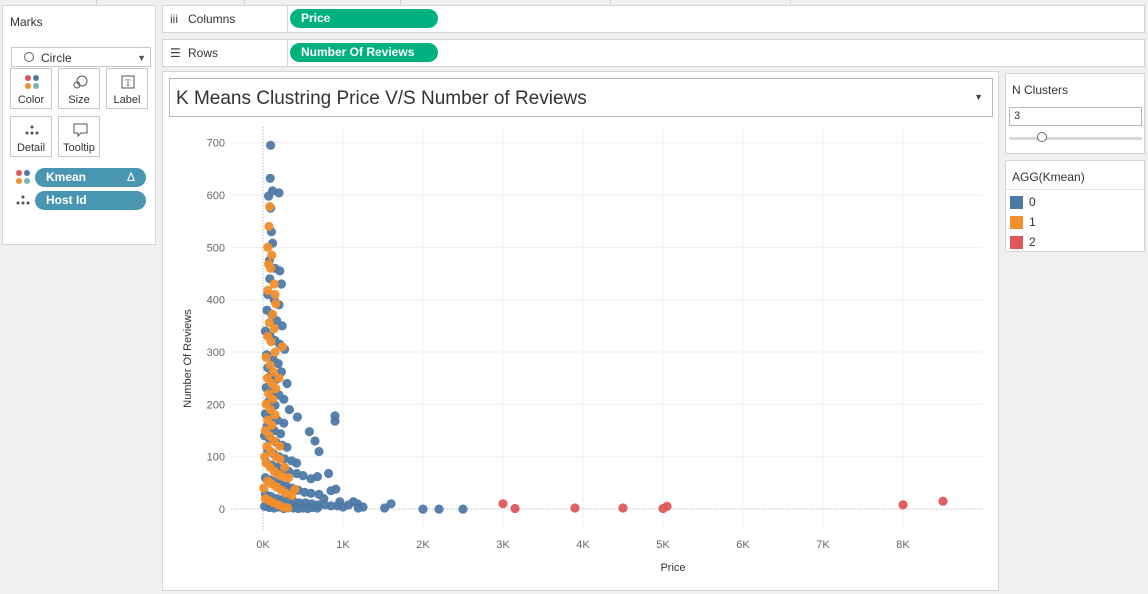 The height and width of the screenshot is (594, 1148). I want to click on legend-label-2: 2, so click(1032, 242).